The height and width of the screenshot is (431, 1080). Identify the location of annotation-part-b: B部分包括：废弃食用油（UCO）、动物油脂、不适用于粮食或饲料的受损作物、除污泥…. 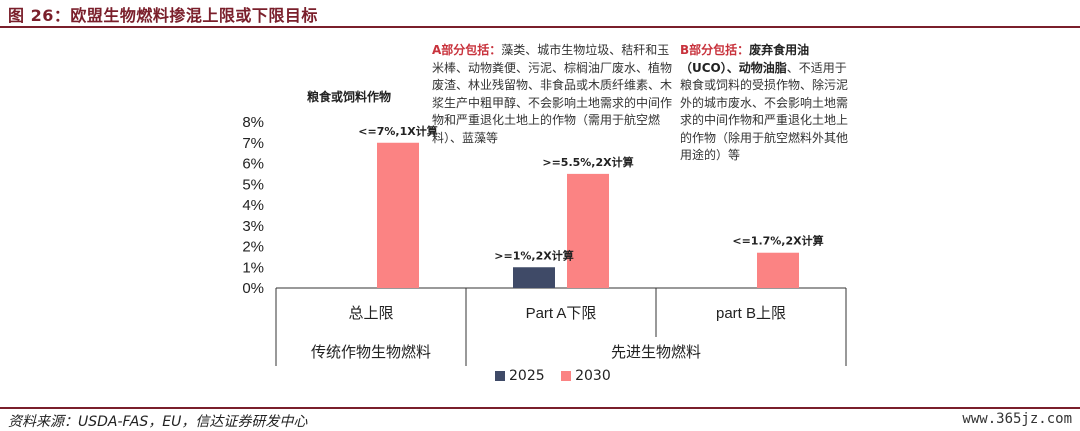
(769, 103).